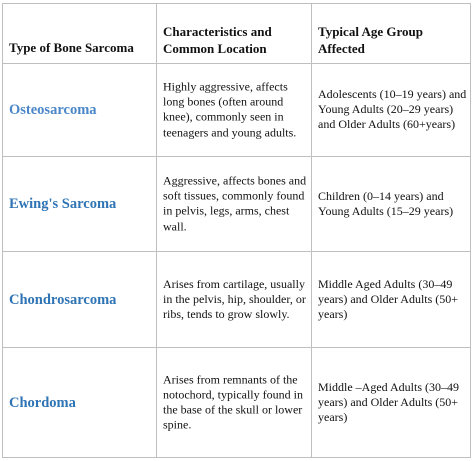  I want to click on header-cell-characteristics: Characteristics and Common Location, so click(234, 34).